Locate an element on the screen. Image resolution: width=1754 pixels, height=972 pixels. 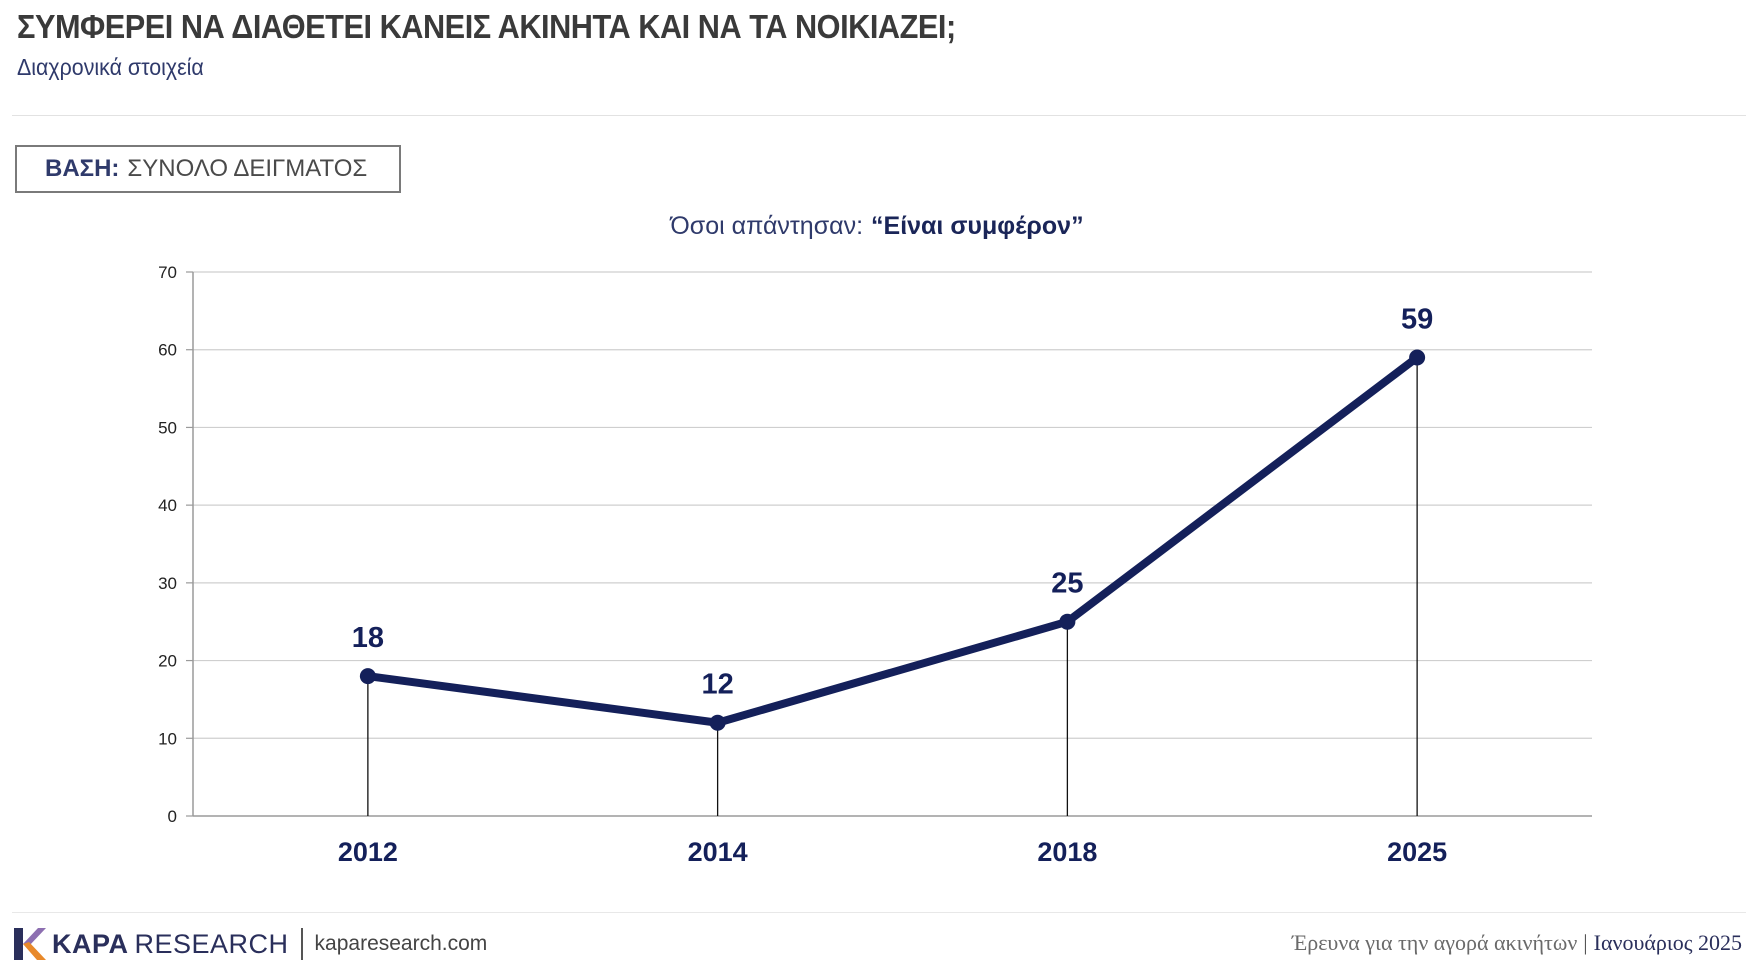
survey-date: Ιανουάριος 2025 is located at coordinates (1667, 942).